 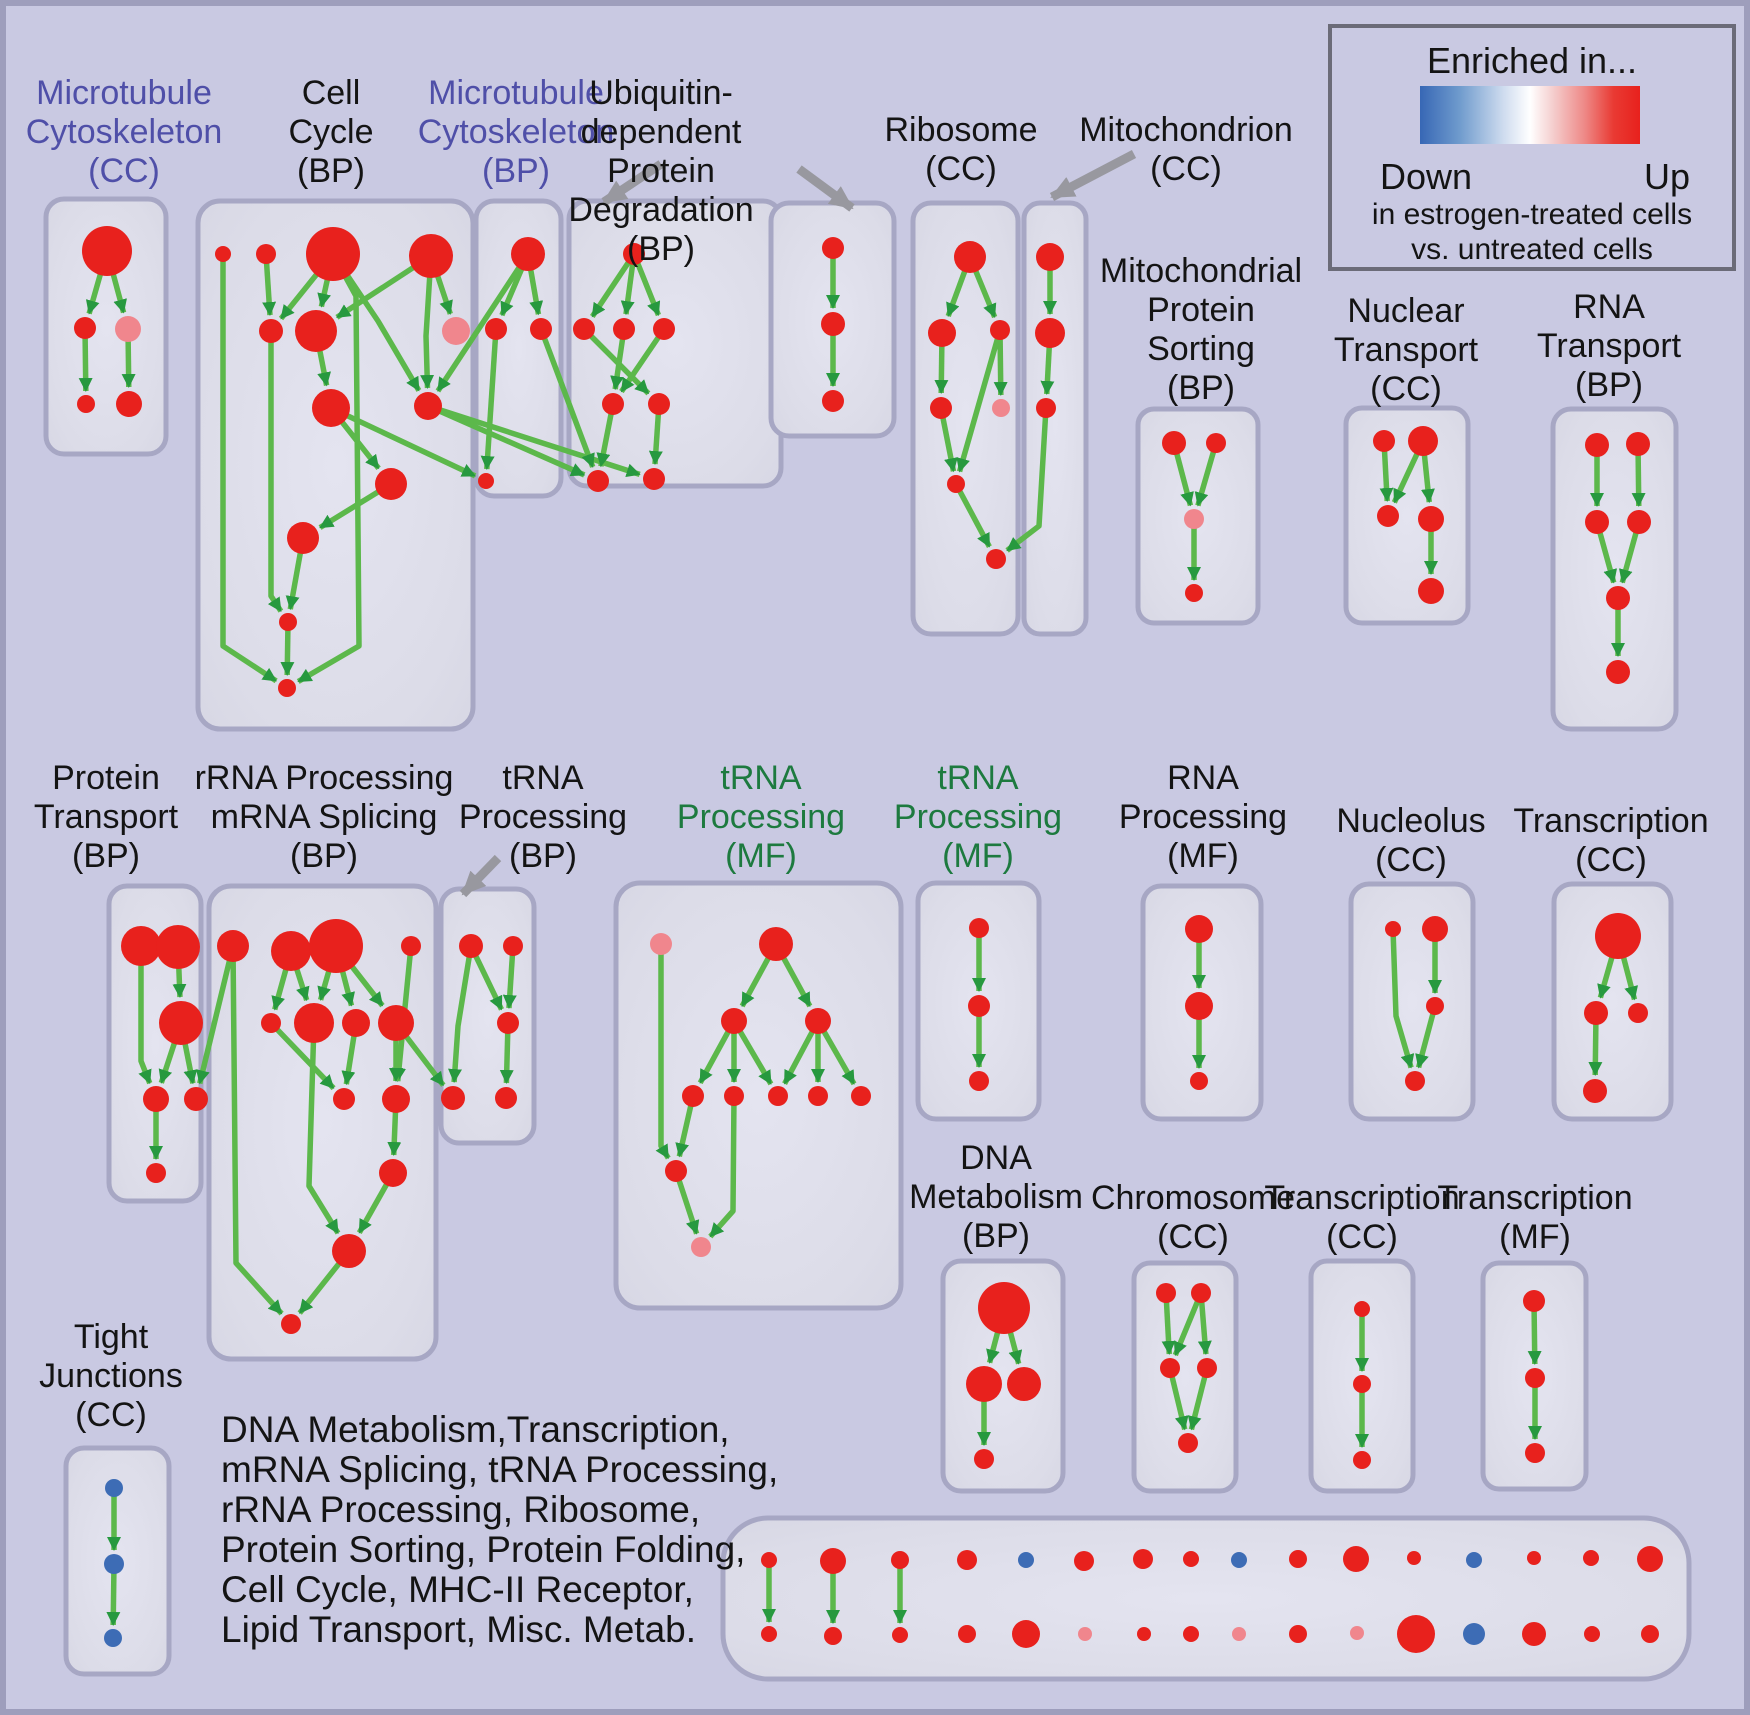 What do you see at coordinates (1532, 249) in the screenshot?
I see `legend-subtitle-2: vs. untreated cells` at bounding box center [1532, 249].